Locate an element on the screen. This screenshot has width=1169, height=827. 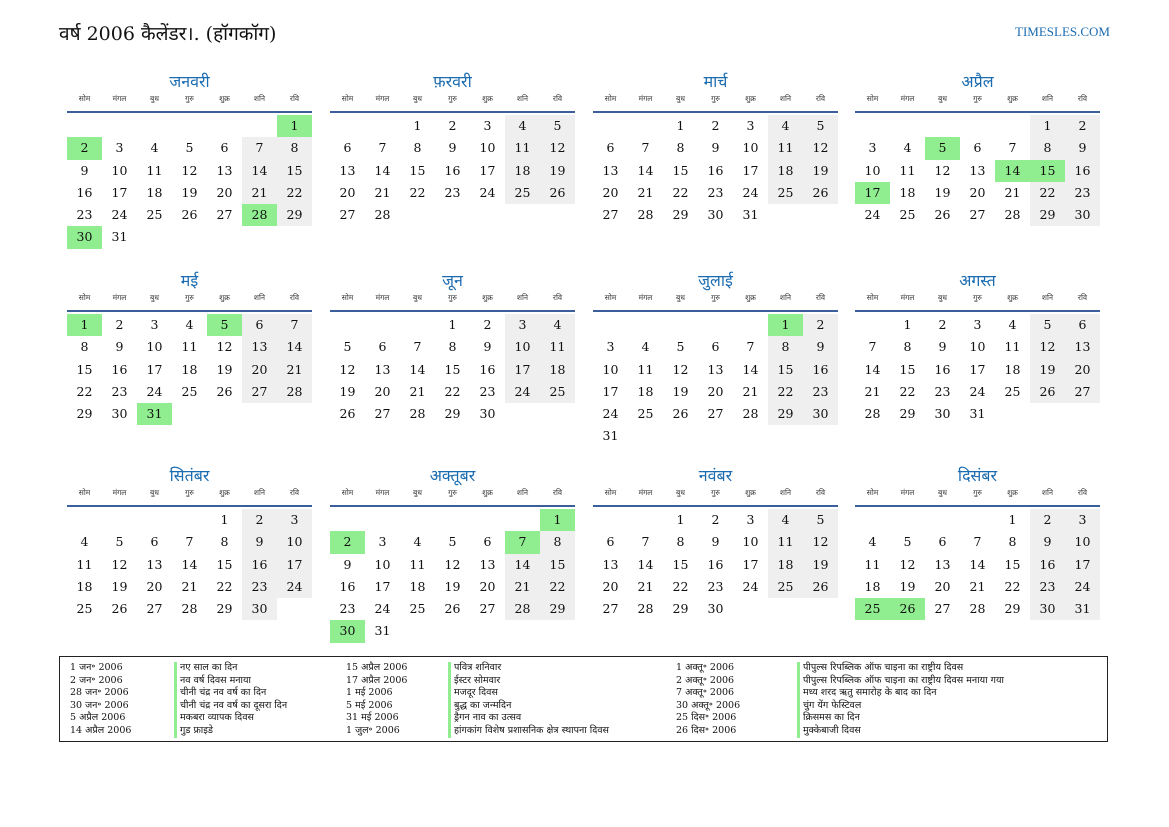
month-name: सितंबर is located at coordinates (189, 475).